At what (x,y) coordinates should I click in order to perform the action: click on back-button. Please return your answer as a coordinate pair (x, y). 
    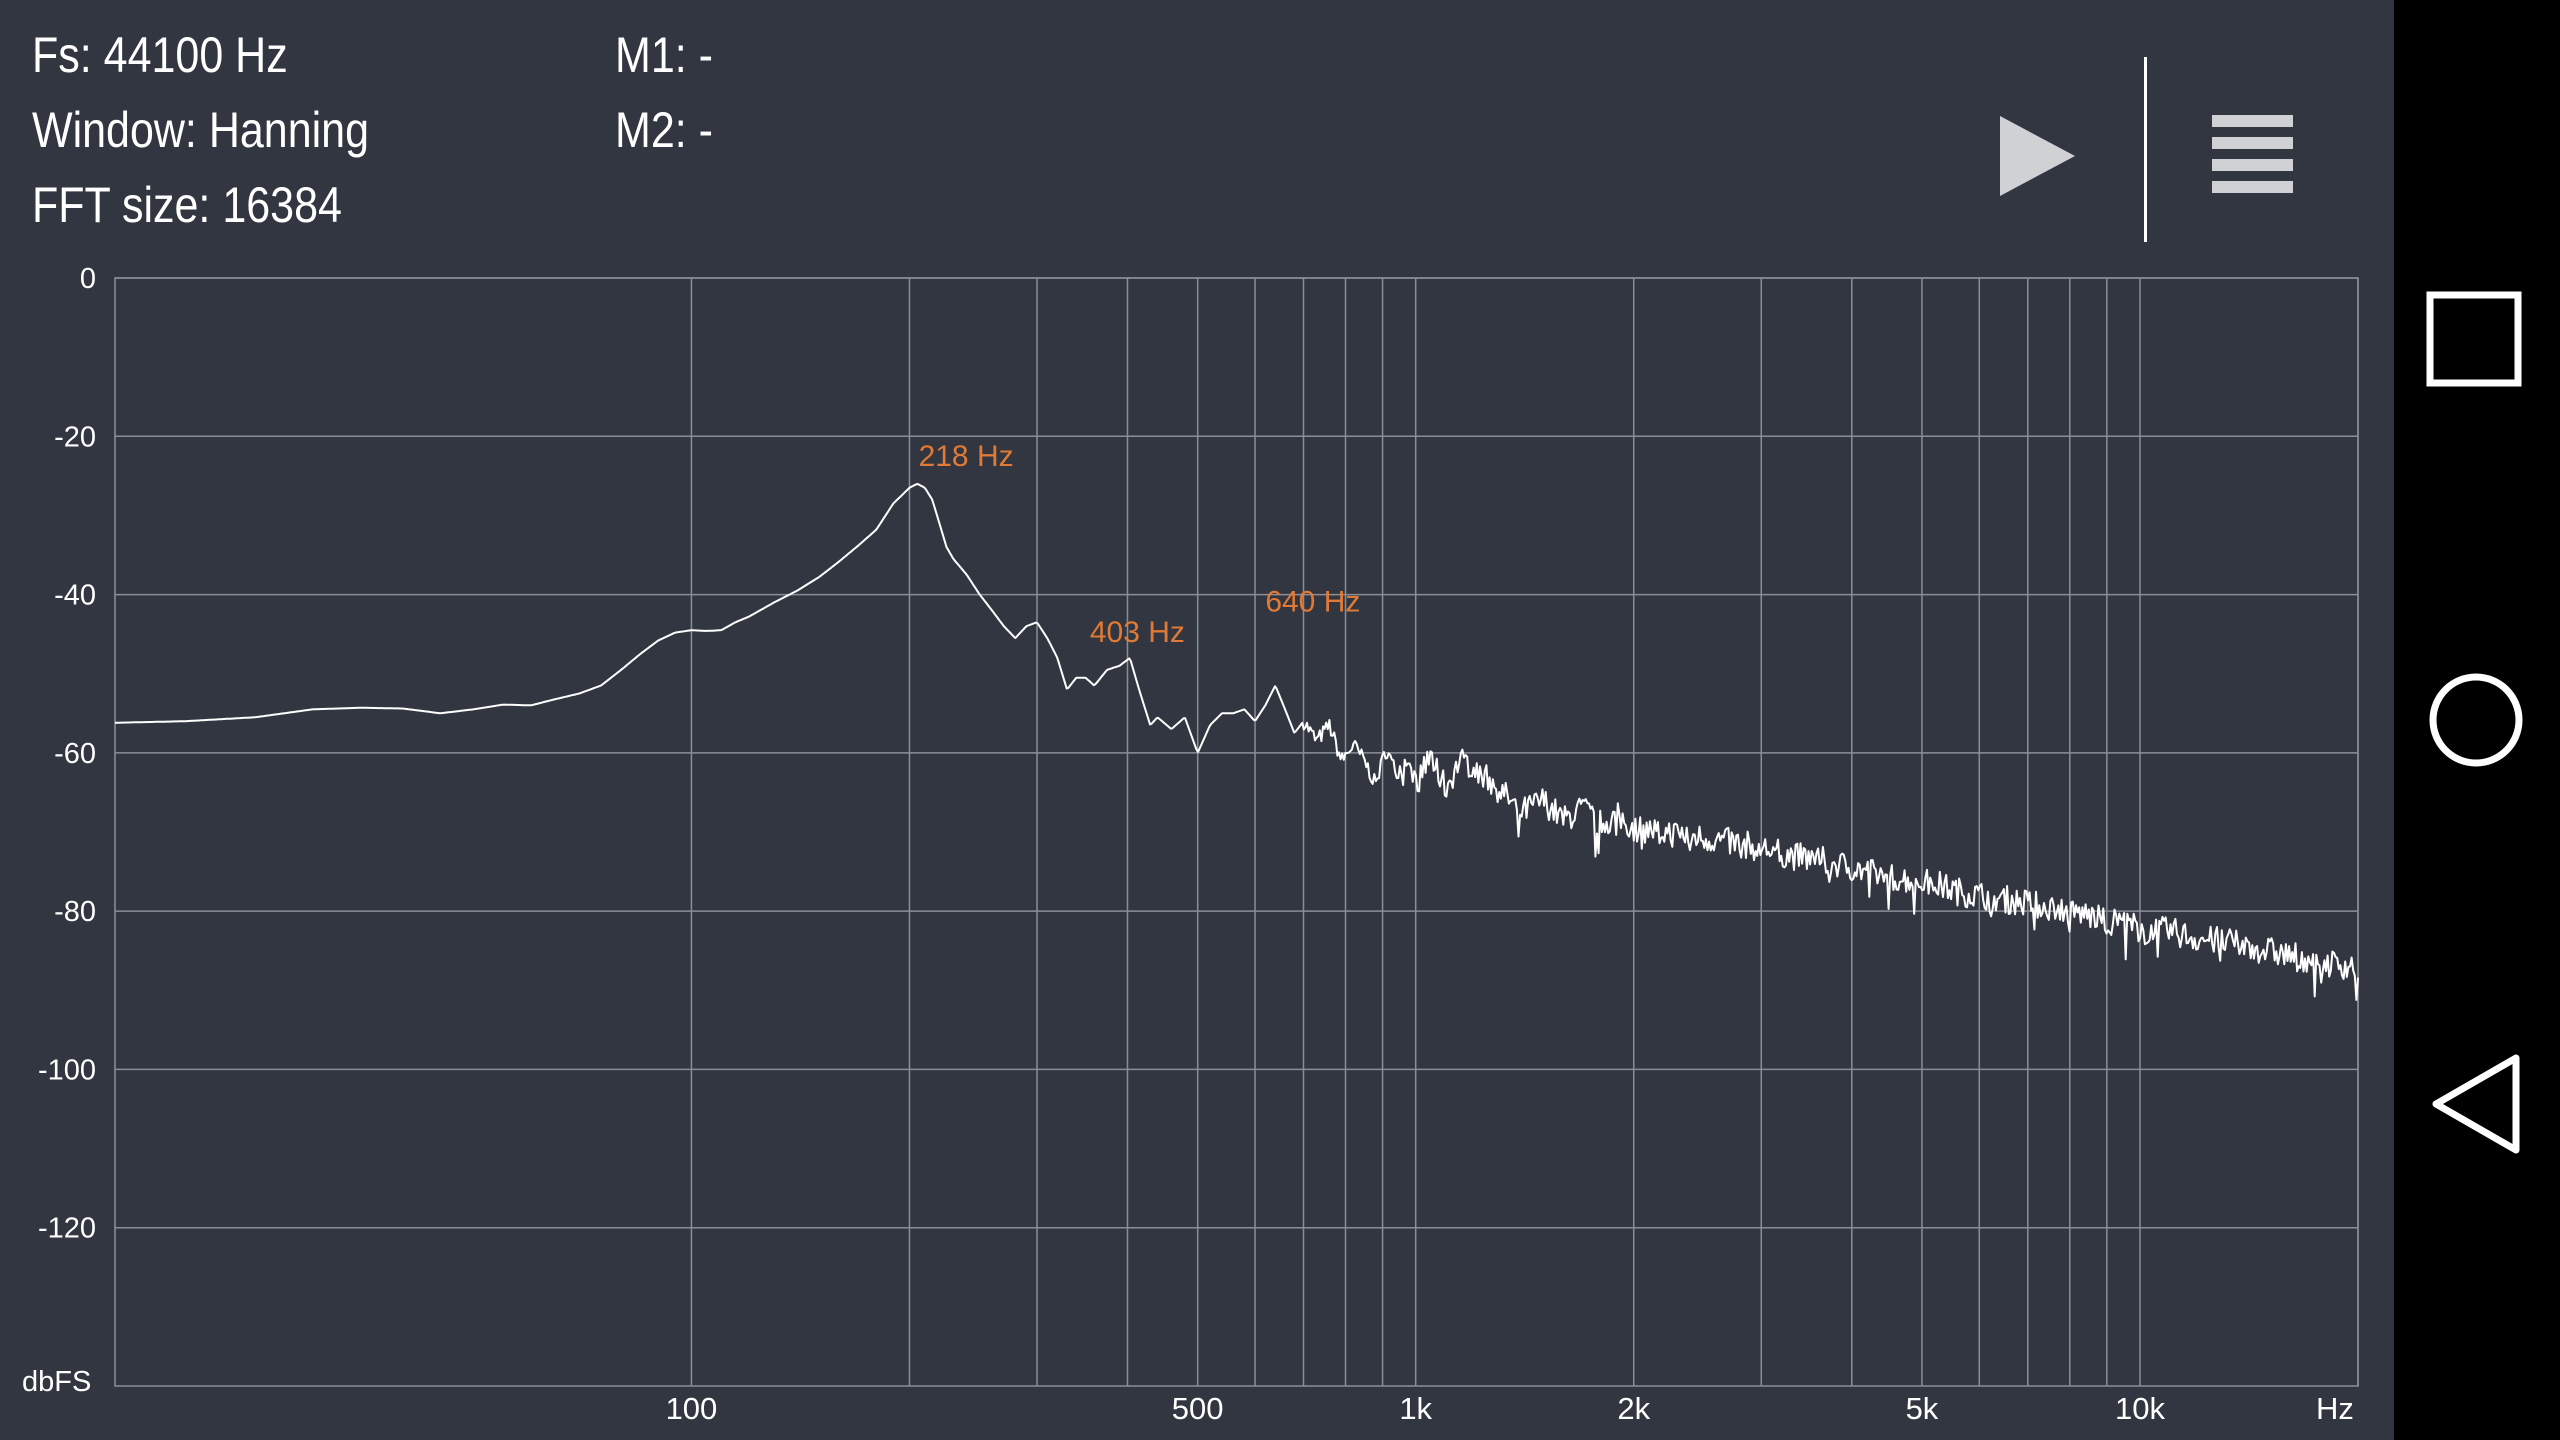
    Looking at the image, I should click on (2477, 1105).